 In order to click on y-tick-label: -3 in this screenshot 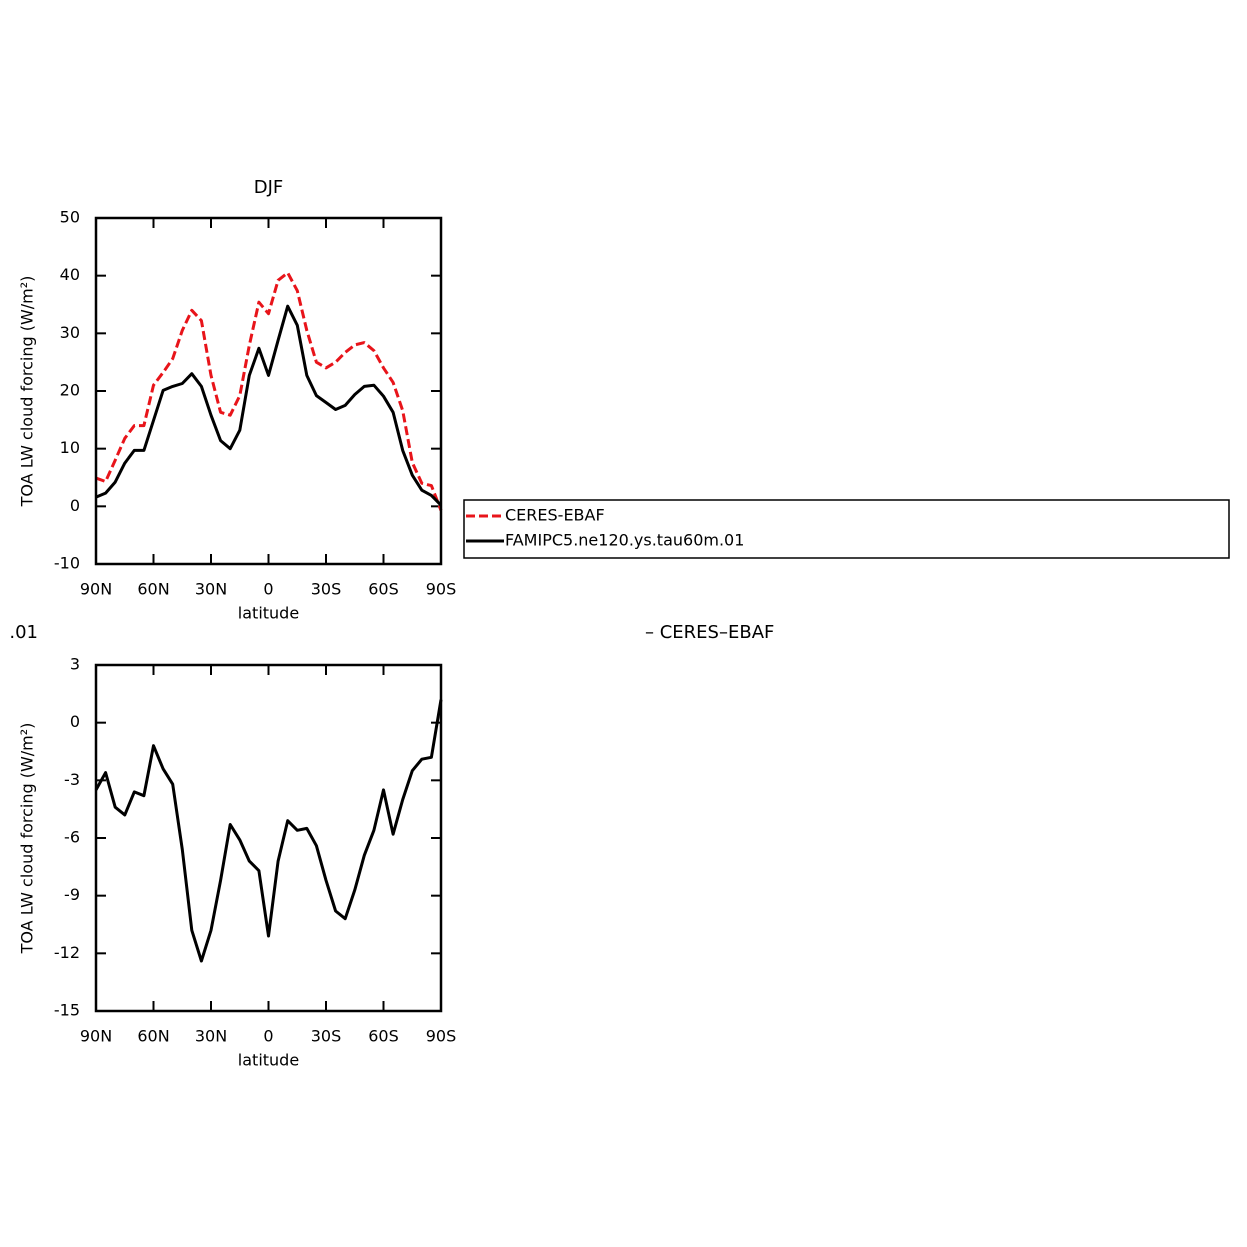, I will do `click(72, 779)`.